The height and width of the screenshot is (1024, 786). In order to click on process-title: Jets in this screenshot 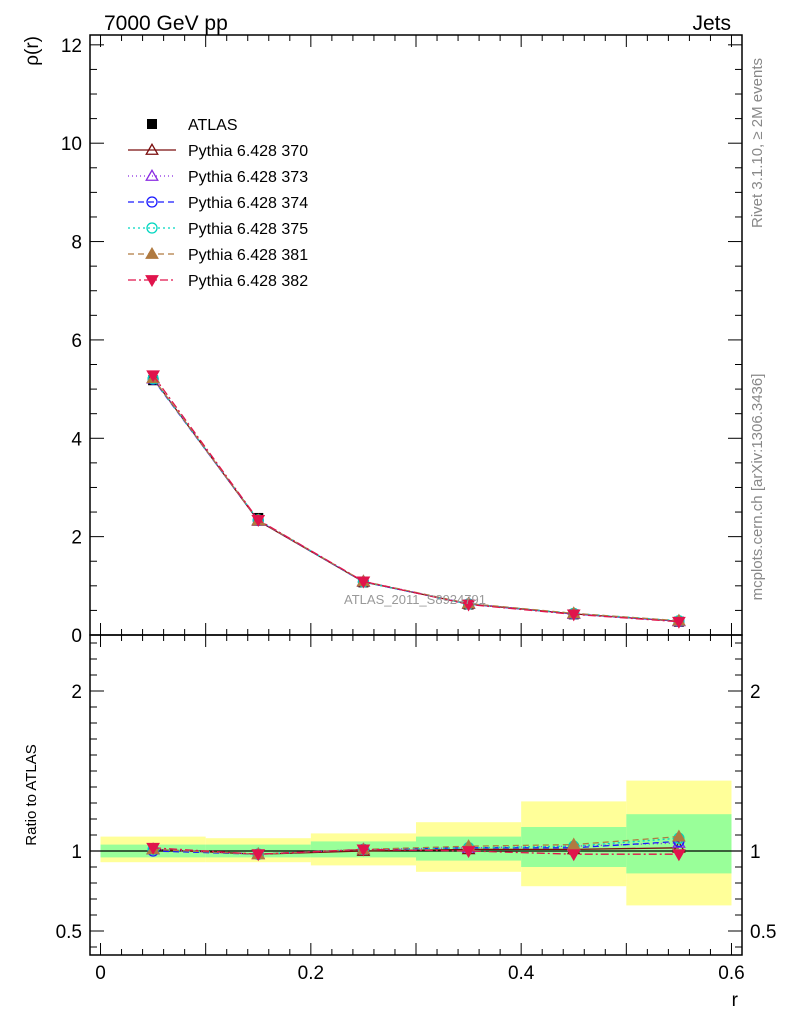, I will do `click(711, 23)`.